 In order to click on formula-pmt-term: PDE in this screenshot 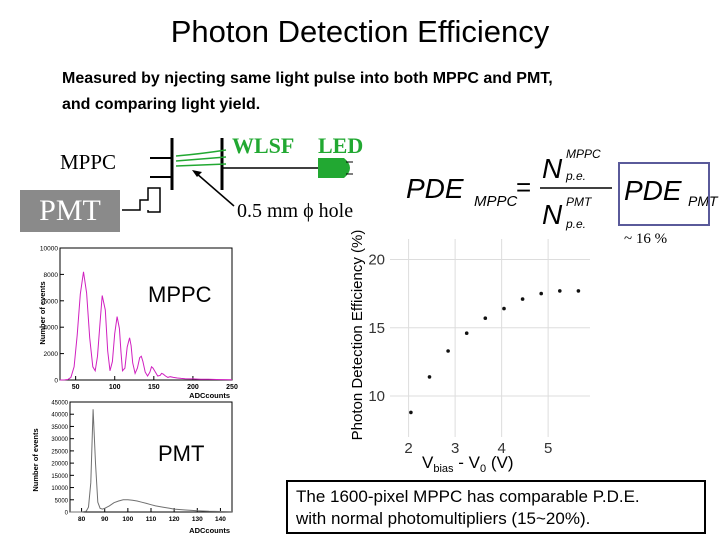, I will do `click(653, 190)`.